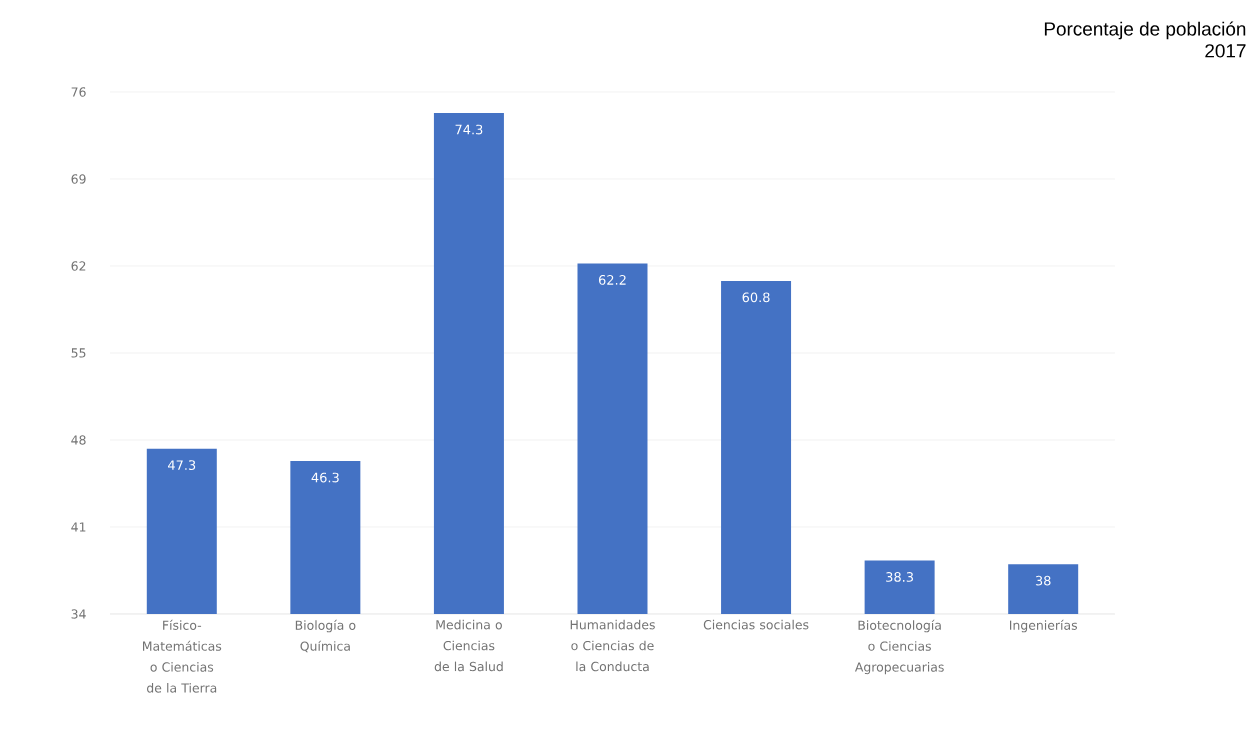 Image resolution: width=1257 pixels, height=730 pixels. Describe the element at coordinates (182, 656) in the screenshot. I see `x-tick-label: Físico-Matemáticas o Ciencias de la Tierra` at that location.